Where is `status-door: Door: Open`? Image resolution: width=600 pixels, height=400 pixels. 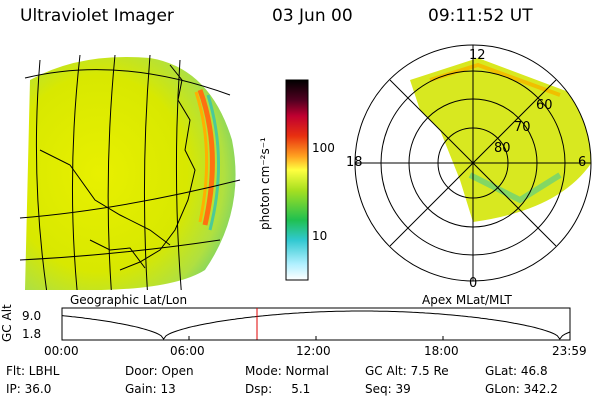
status-door: Door: Open is located at coordinates (159, 371).